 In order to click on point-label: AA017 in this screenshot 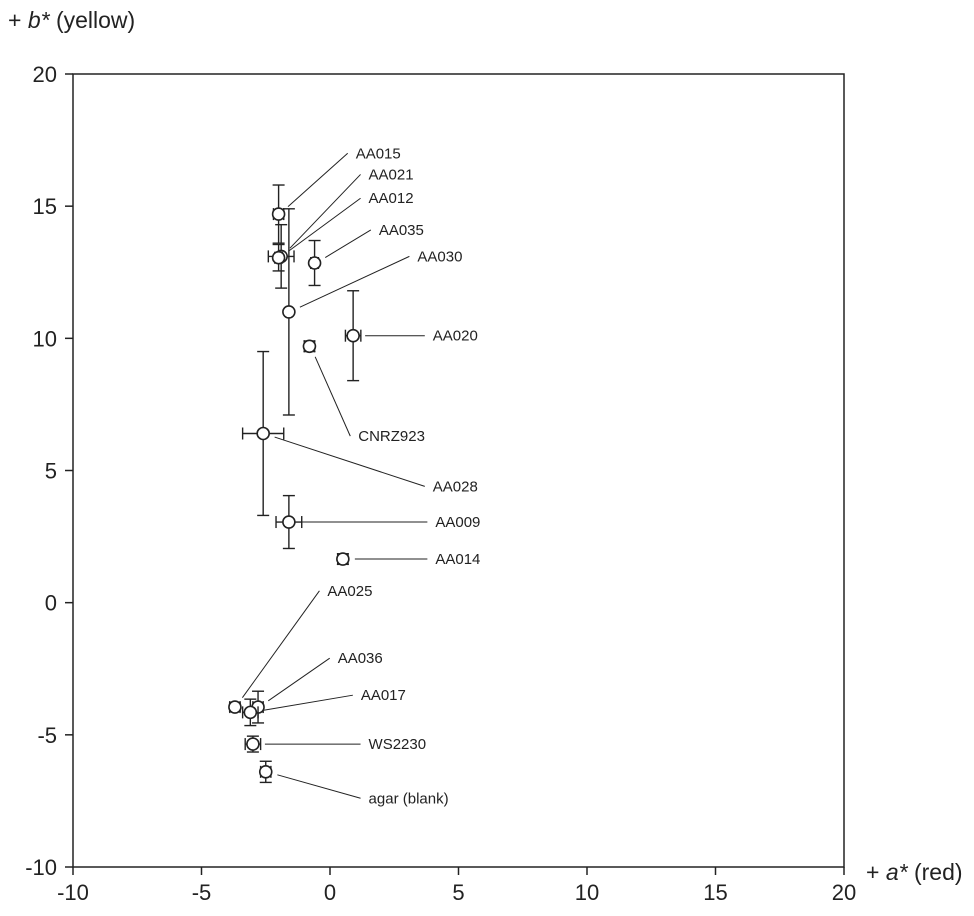, I will do `click(383, 695)`.